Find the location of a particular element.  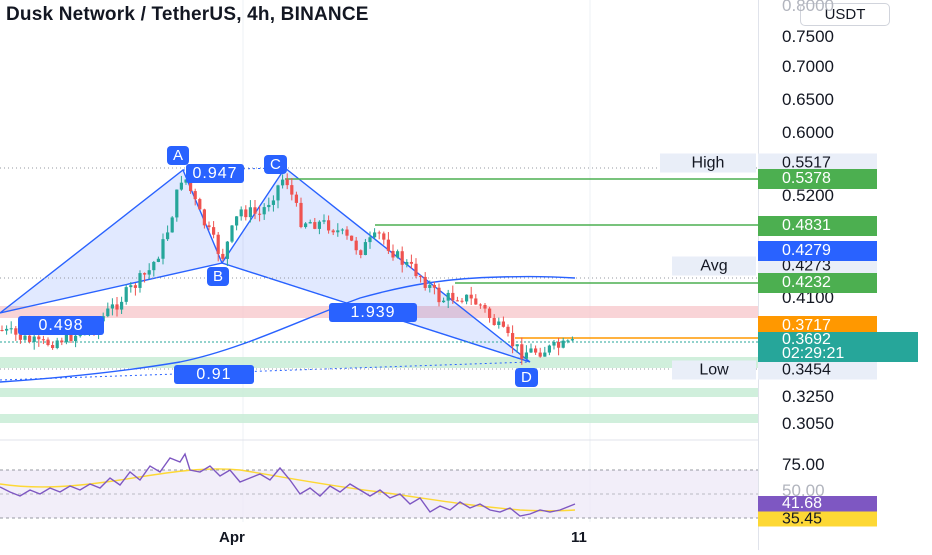

pattern-point-c: C is located at coordinates (275, 164).